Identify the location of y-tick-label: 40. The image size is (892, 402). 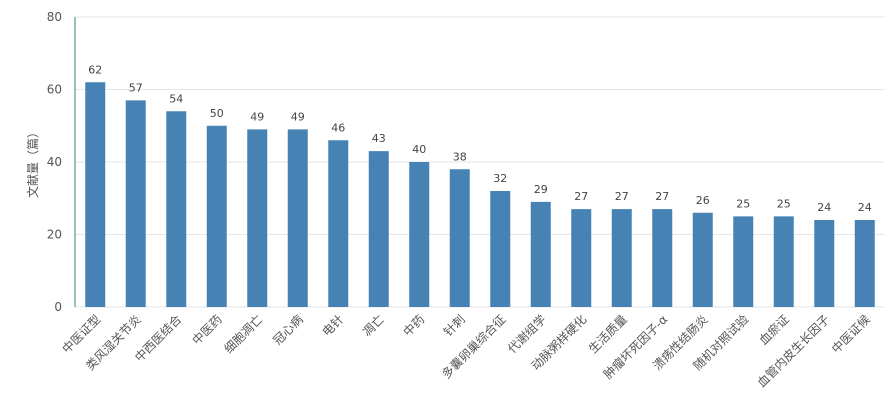
(54, 162).